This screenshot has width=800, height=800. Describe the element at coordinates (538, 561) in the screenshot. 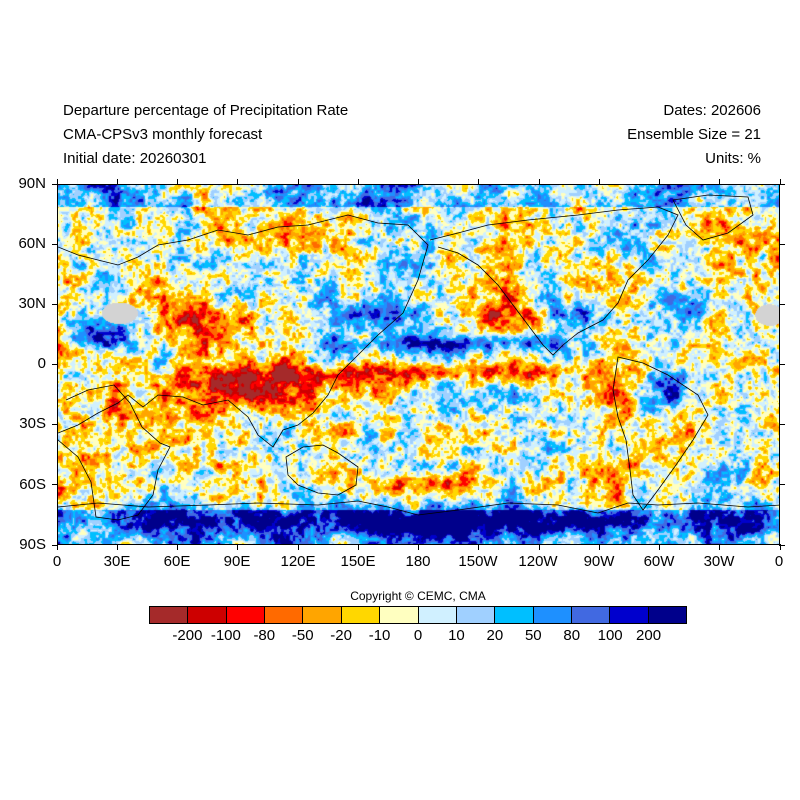

I see `lon-label: 120W` at that location.